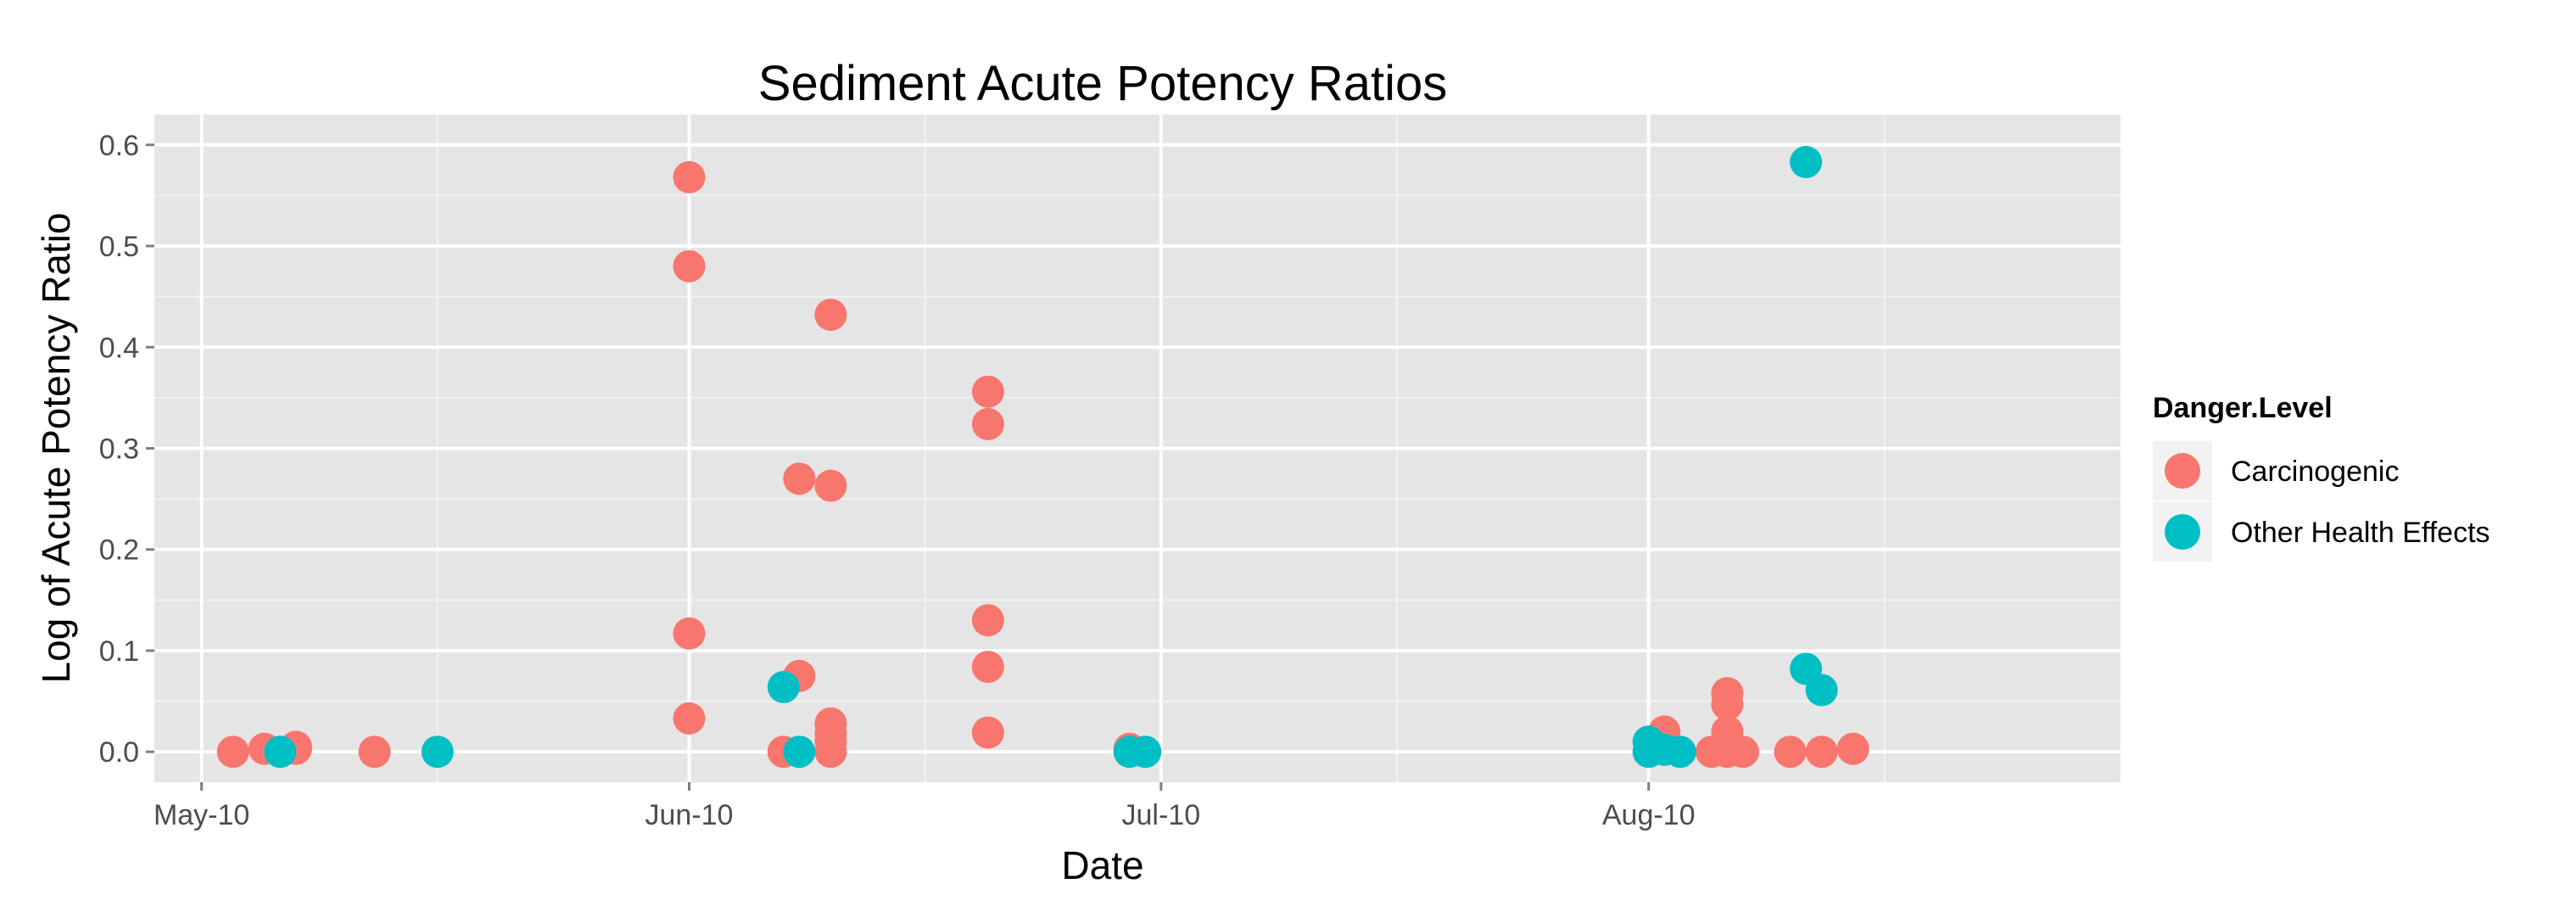 The height and width of the screenshot is (906, 2576). I want to click on x-tick-labels: May-10 Jun-10 Jul-10 Aug-10, so click(925, 815).